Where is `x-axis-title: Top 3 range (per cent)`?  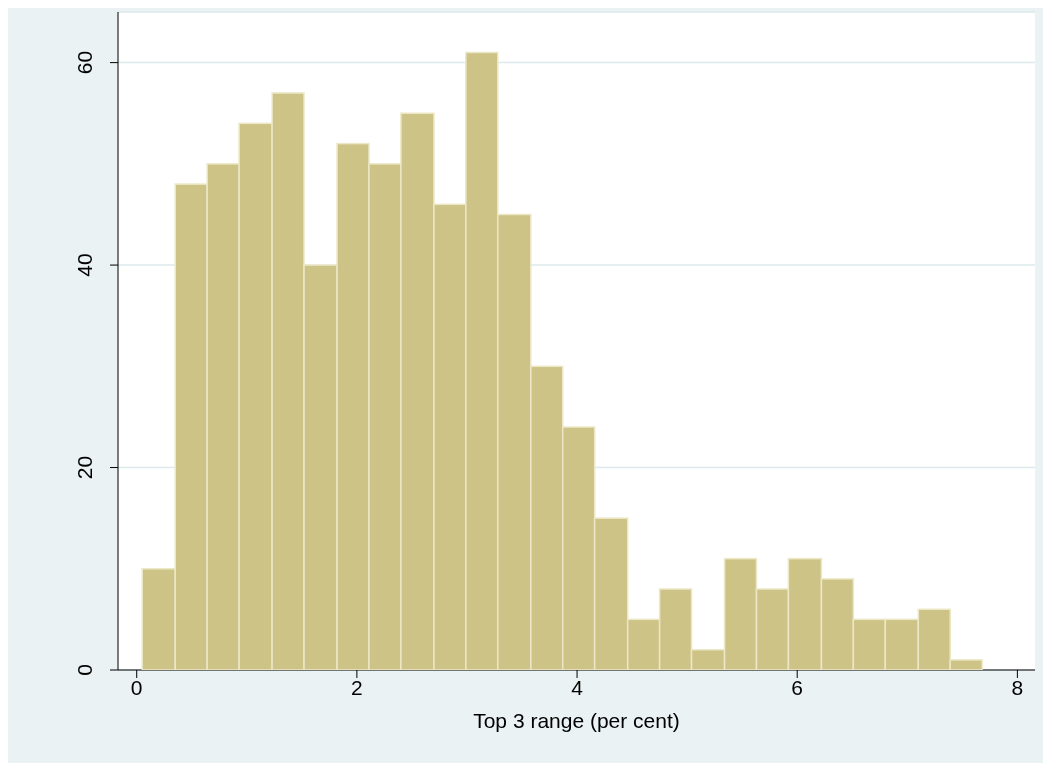 x-axis-title: Top 3 range (per cent) is located at coordinates (576, 720).